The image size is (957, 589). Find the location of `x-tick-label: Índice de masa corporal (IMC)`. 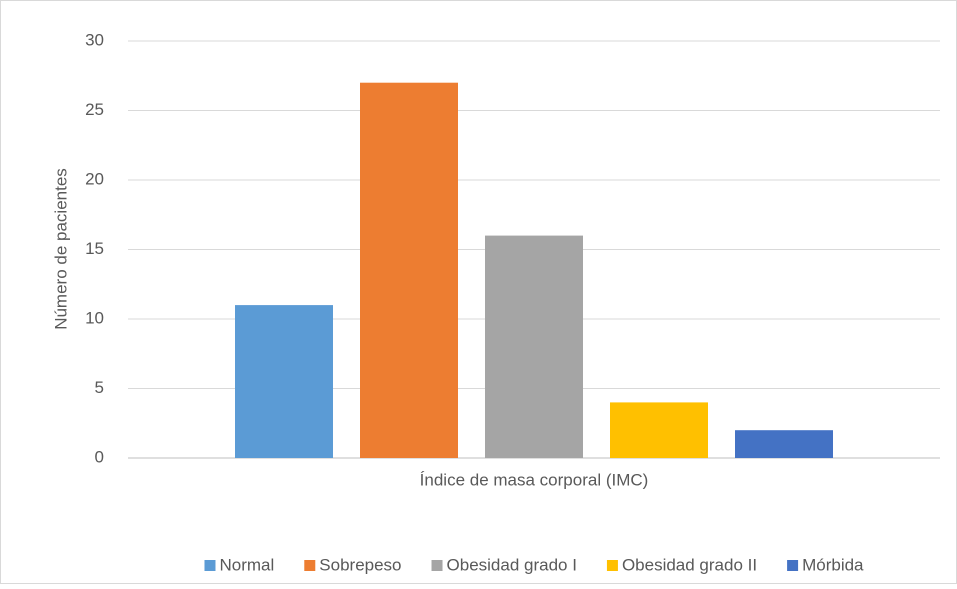

x-tick-label: Índice de masa corporal (IMC) is located at coordinates (534, 479).